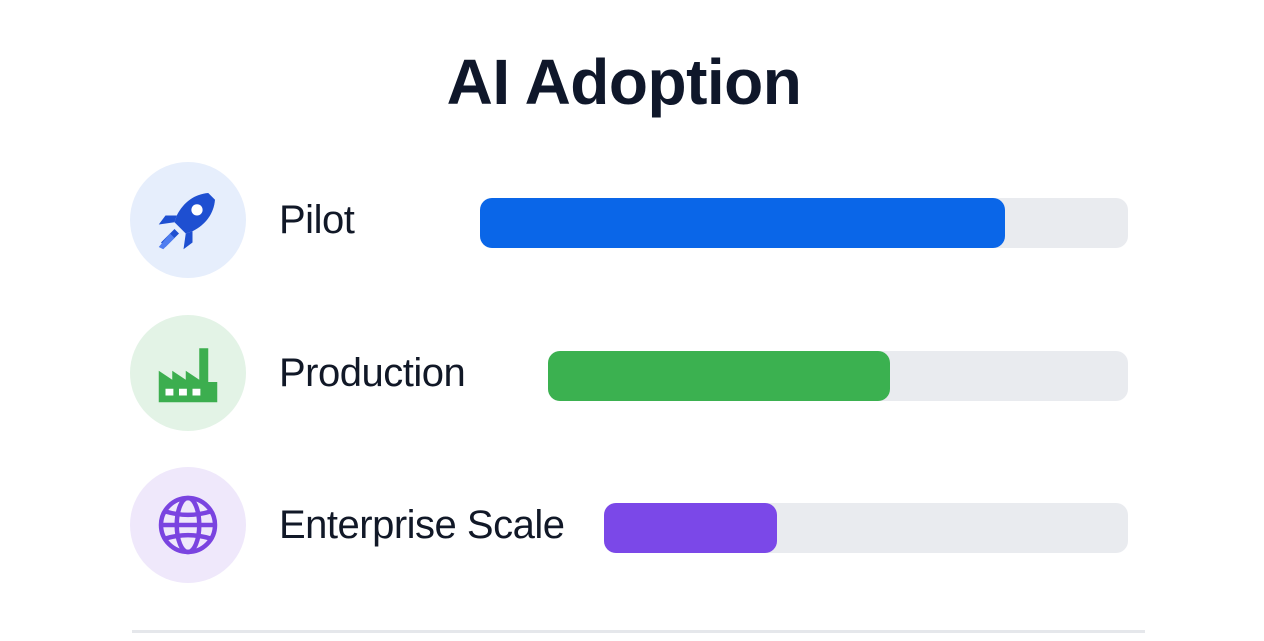 Image resolution: width=1264 pixels, height=641 pixels. I want to click on bottom-divider, so click(638, 631).